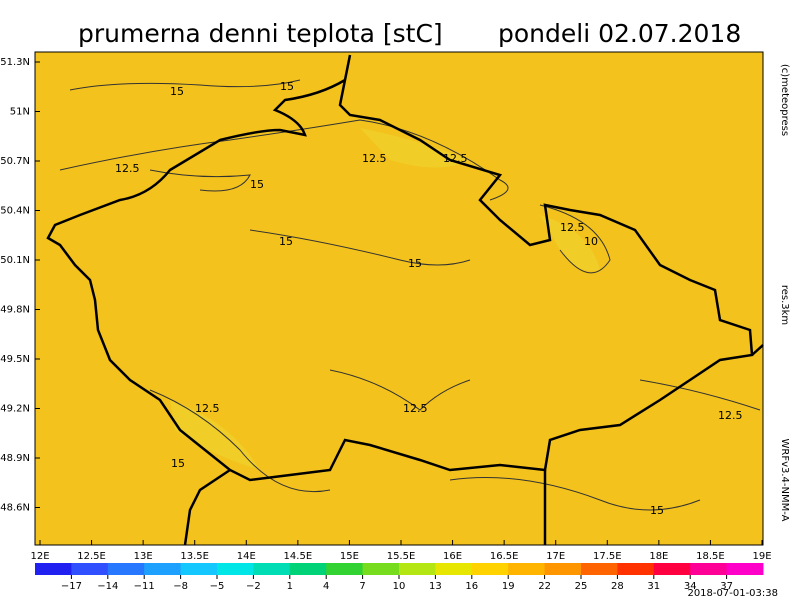 This screenshot has height=604, width=800. Describe the element at coordinates (15, 359) in the screenshot. I see `lat-label: 49.5N` at that location.